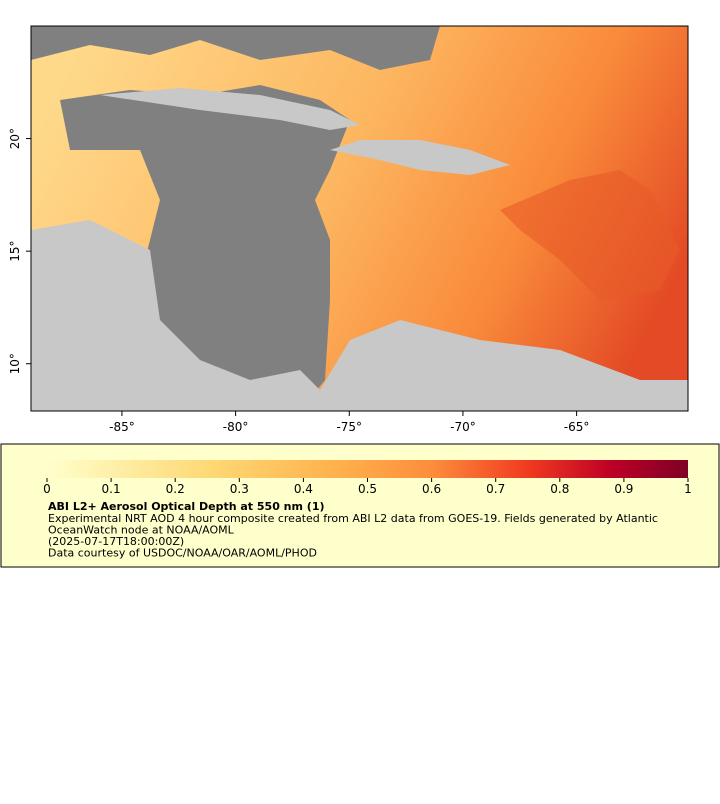  I want to click on y-tick-label: 15°, so click(15, 251).